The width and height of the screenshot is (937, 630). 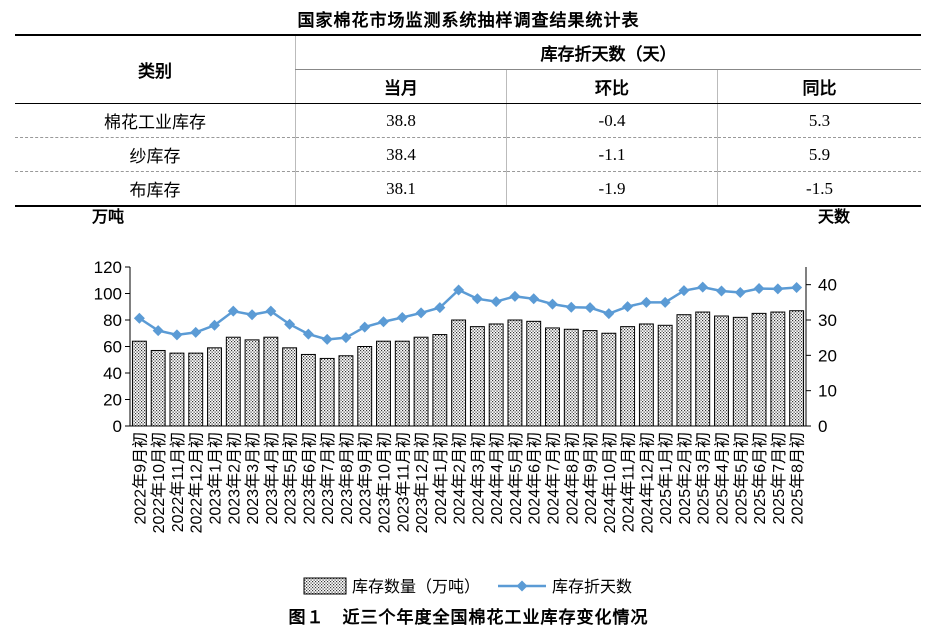 I want to click on chart-caption: 图１ 近三个年度全国棉花工业库存变化情况, so click(x=468, y=618).